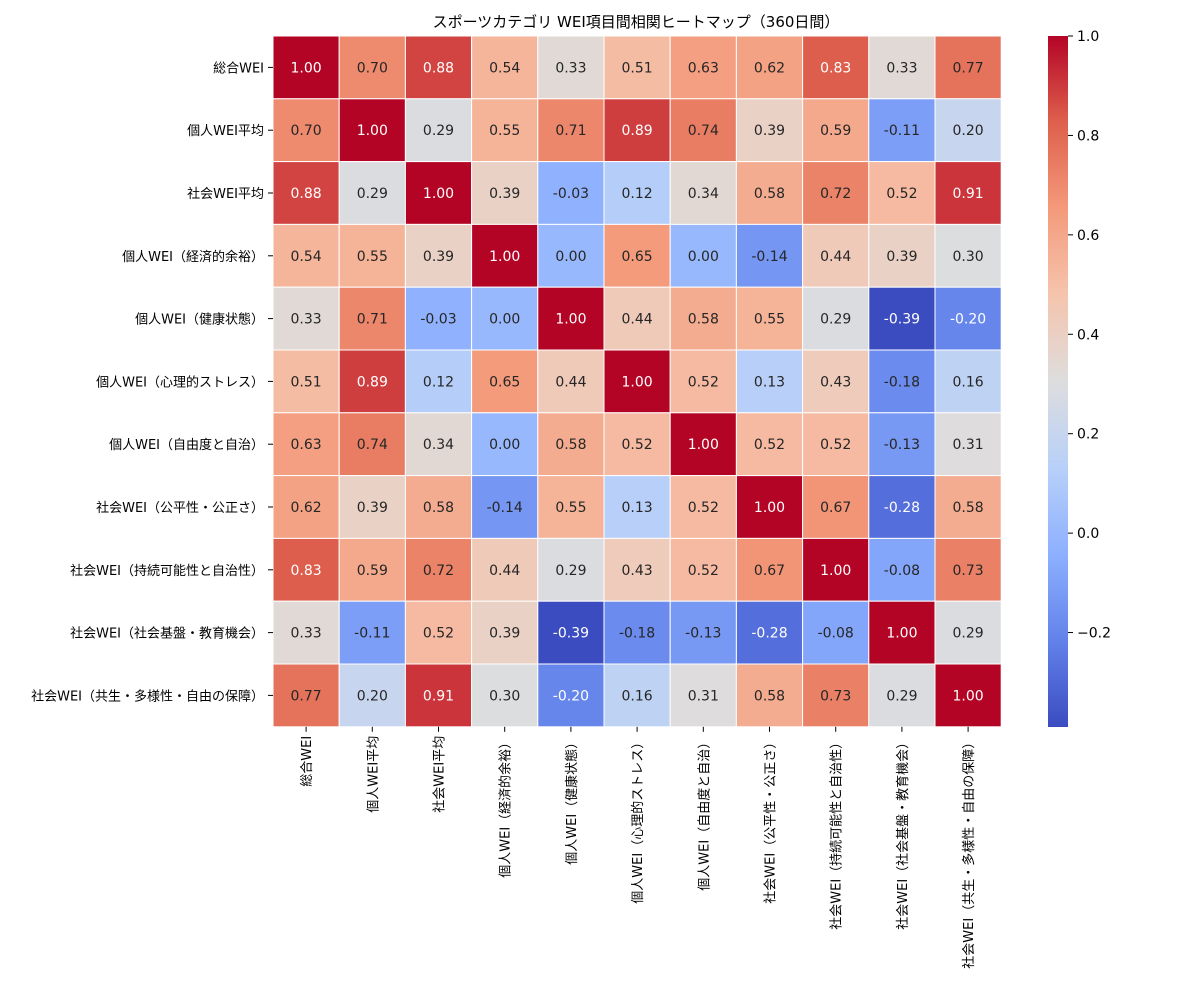  I want to click on heatmap-value-label: -0.20, so click(968, 320).